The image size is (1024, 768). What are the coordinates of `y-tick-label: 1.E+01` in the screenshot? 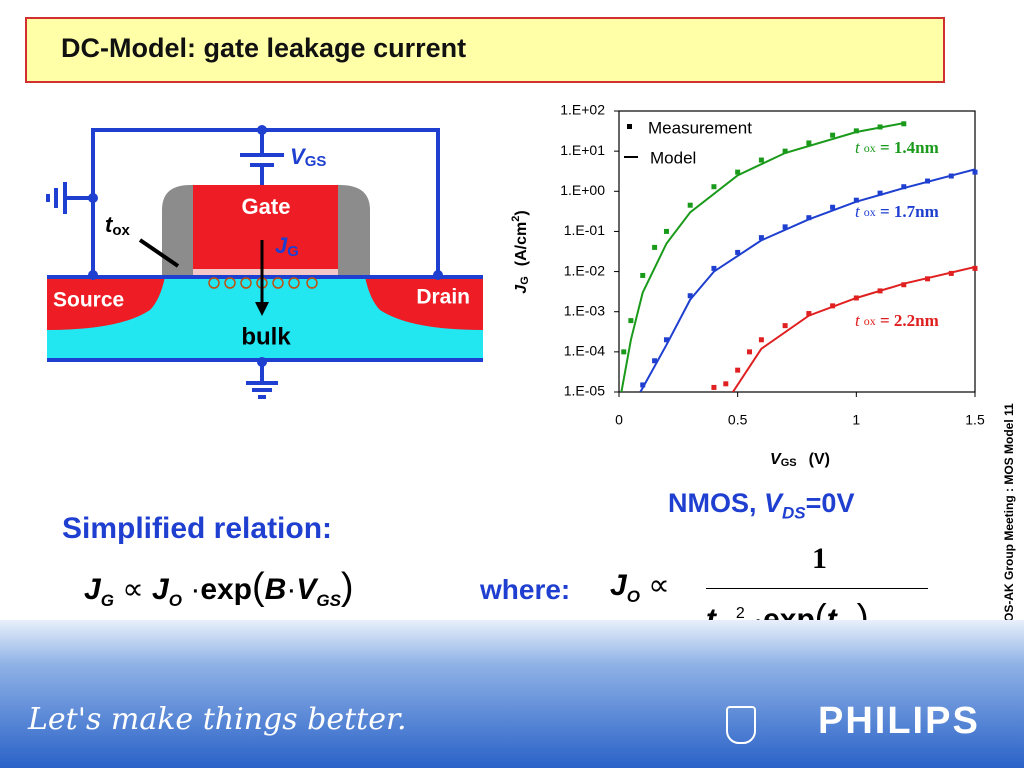 It's located at (582, 150).